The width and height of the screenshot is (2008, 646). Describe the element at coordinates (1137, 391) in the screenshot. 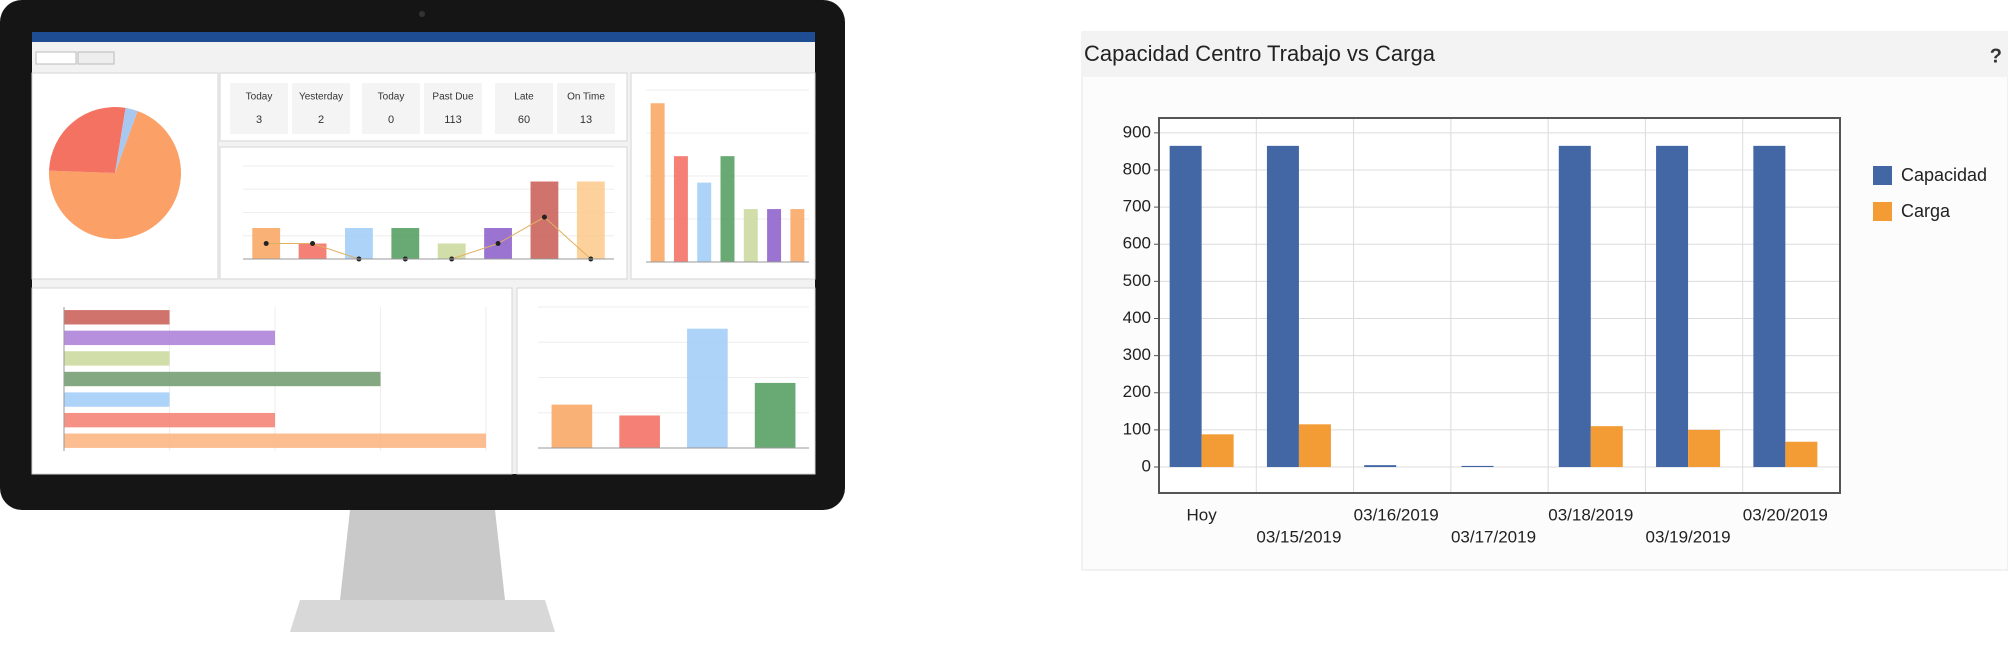

I see `y-tick-label: 200` at that location.